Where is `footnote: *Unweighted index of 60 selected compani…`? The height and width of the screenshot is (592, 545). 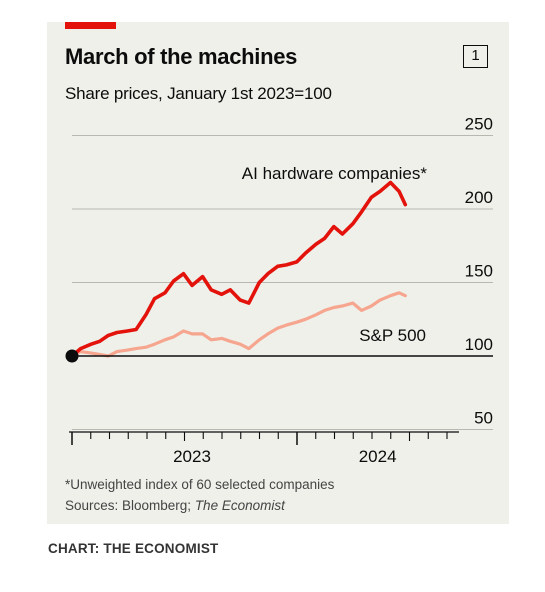 footnote: *Unweighted index of 60 selected compani… is located at coordinates (200, 484).